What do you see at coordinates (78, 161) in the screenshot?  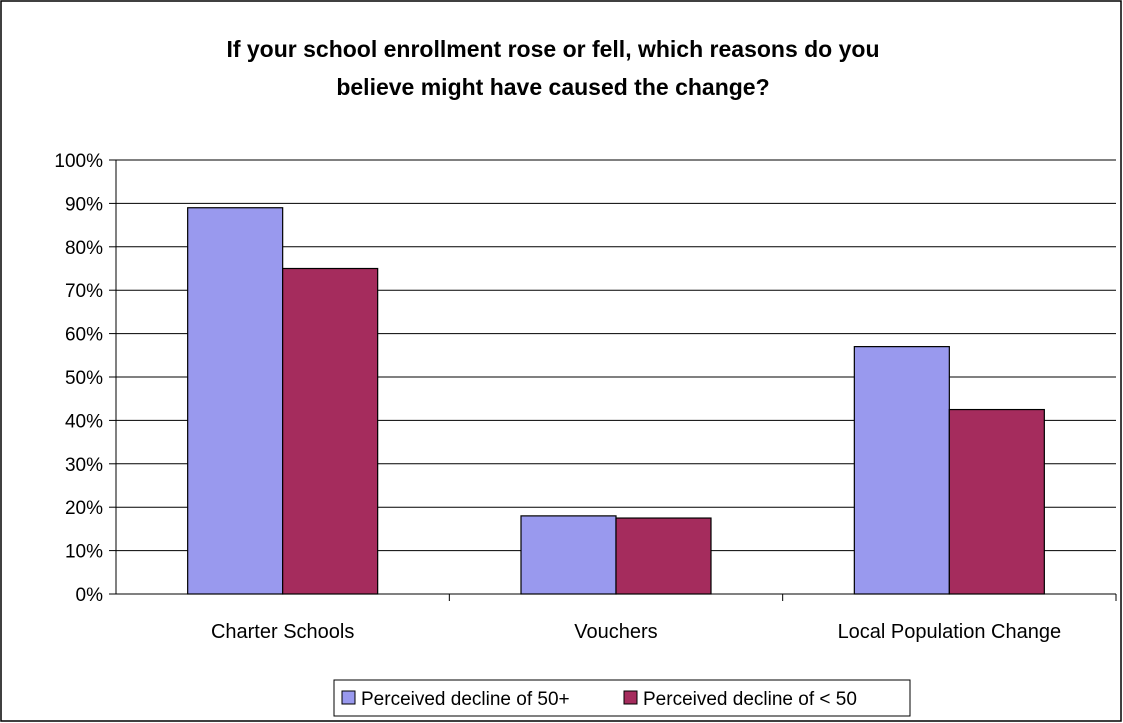 I see `y-tick-label: 100%` at bounding box center [78, 161].